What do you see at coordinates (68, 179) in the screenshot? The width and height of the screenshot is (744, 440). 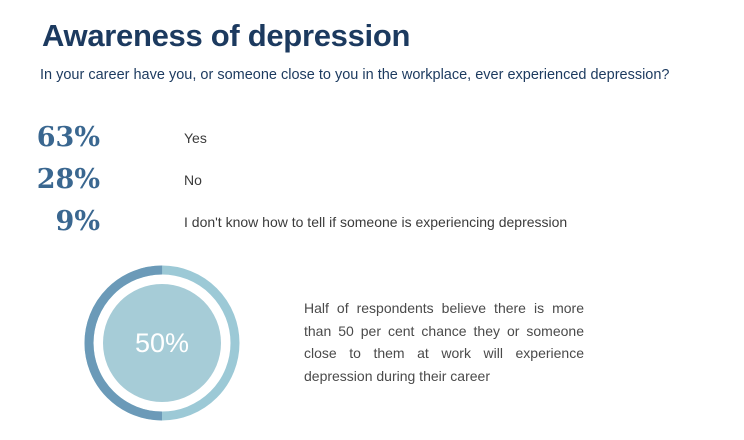 I see `result-percent-no: 28%` at bounding box center [68, 179].